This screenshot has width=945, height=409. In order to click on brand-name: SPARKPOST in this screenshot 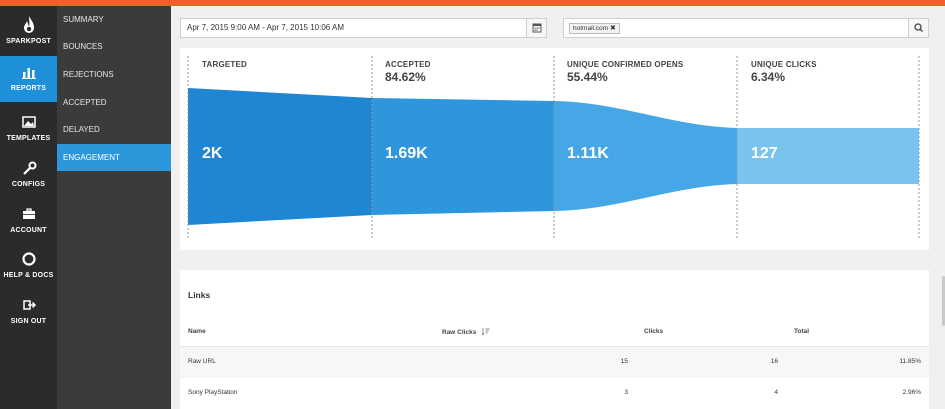, I will do `click(28, 41)`.